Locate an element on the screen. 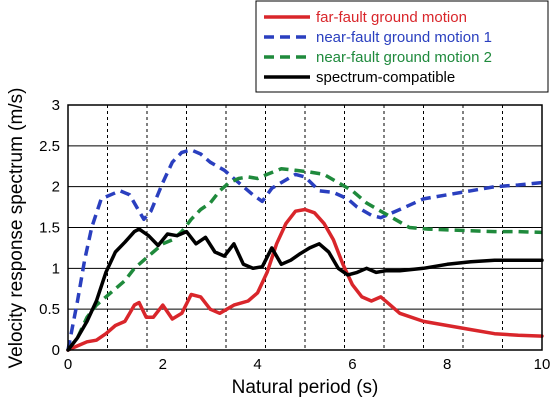 This screenshot has height=405, width=551. x-tick-label: 6 is located at coordinates (352, 364).